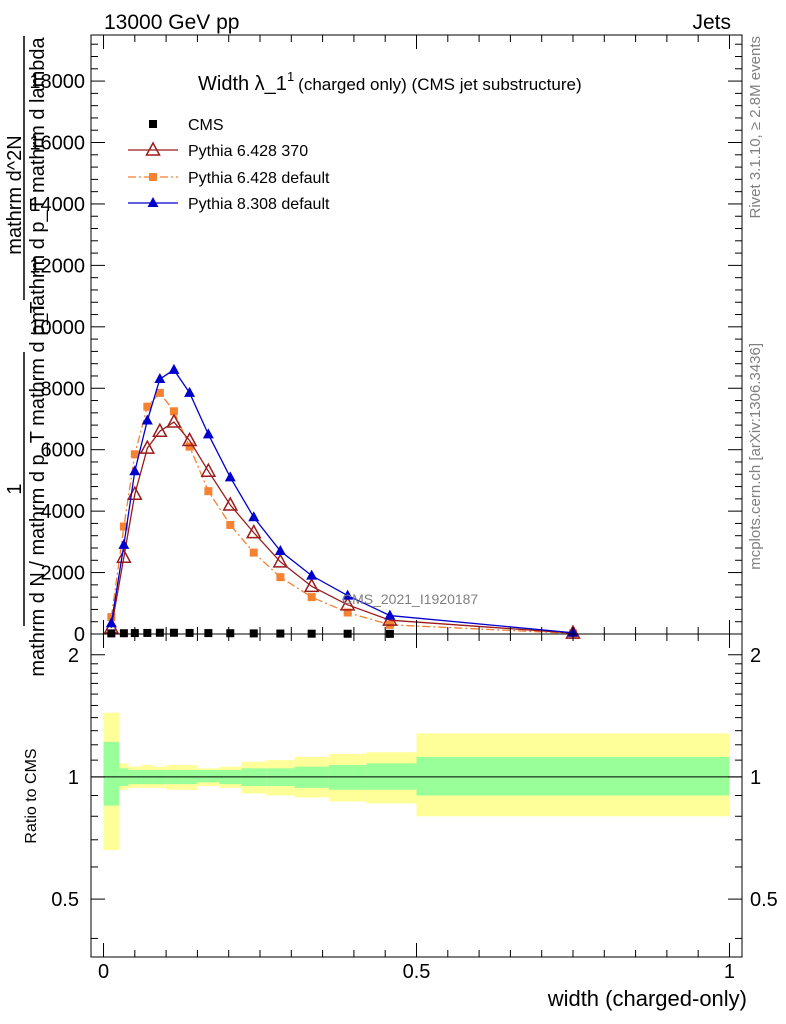 The image size is (786, 1024). What do you see at coordinates (73, 778) in the screenshot?
I see `ratio-y-tick-label: 1` at bounding box center [73, 778].